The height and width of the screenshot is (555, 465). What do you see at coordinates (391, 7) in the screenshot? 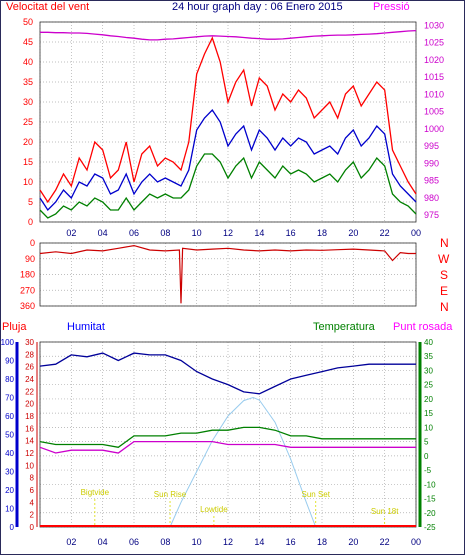
I see `pressure-label: Pressió` at bounding box center [391, 7].